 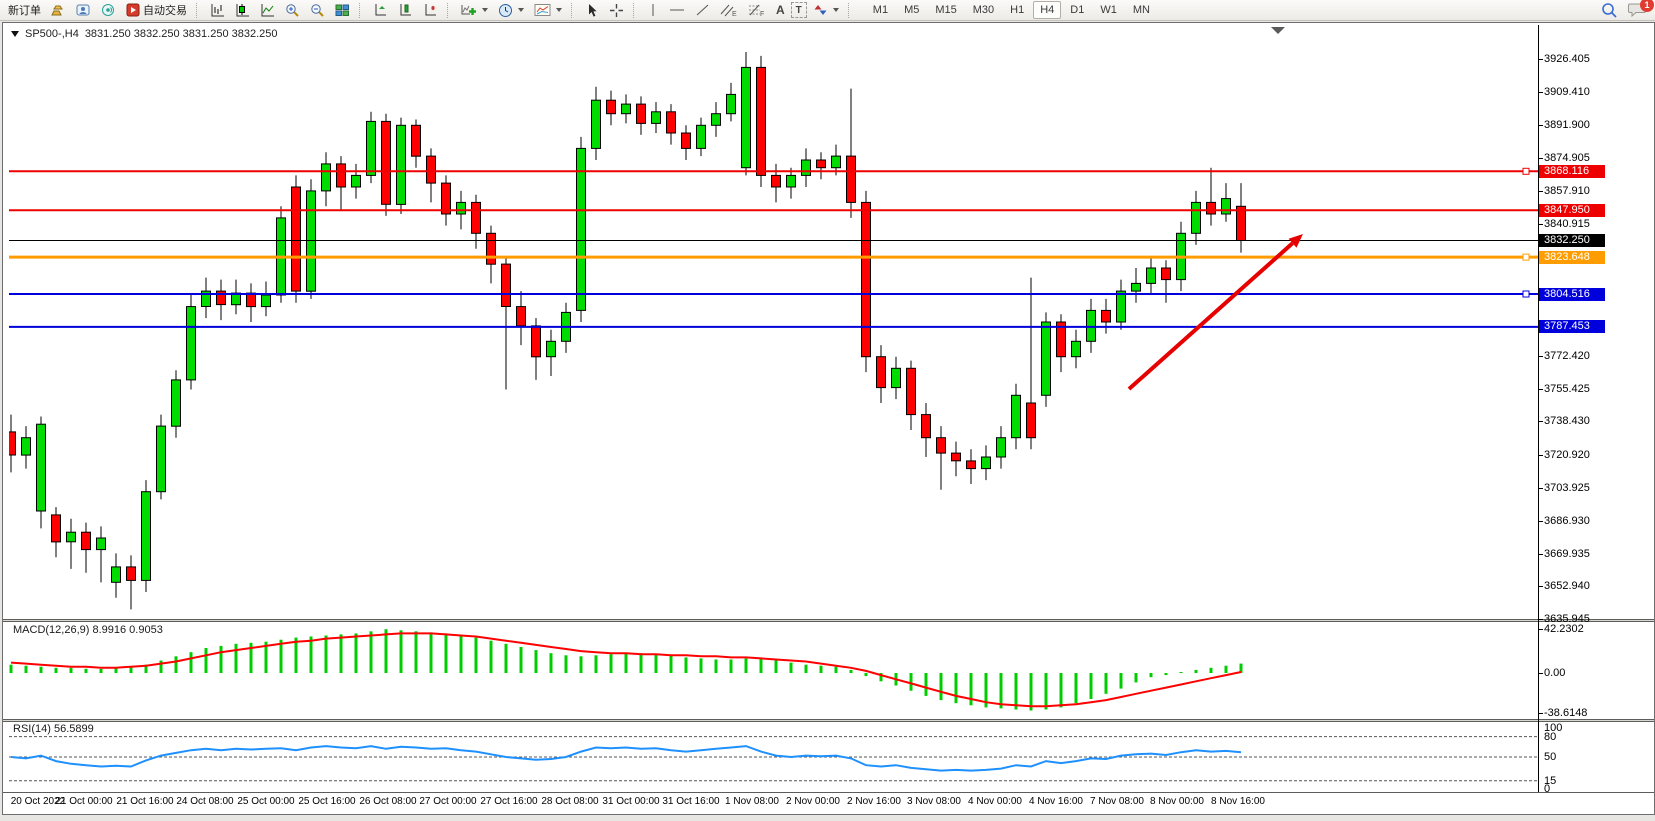 What do you see at coordinates (702, 10) in the screenshot?
I see `trendline-tool-icon` at bounding box center [702, 10].